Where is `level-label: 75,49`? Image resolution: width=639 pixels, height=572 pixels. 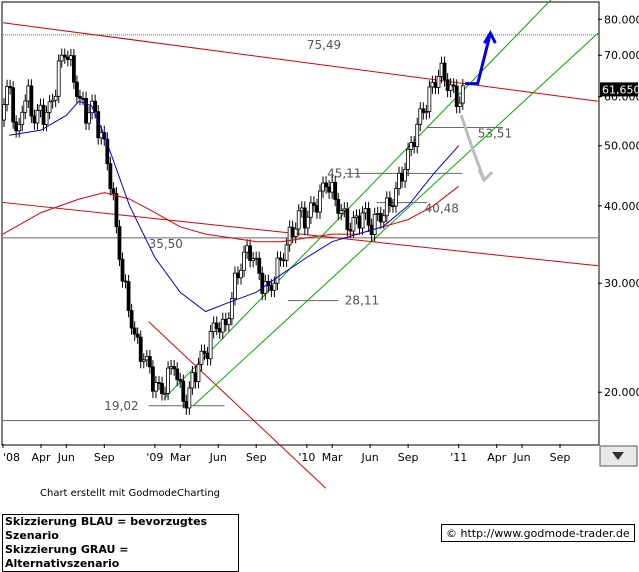 level-label: 75,49 is located at coordinates (324, 45).